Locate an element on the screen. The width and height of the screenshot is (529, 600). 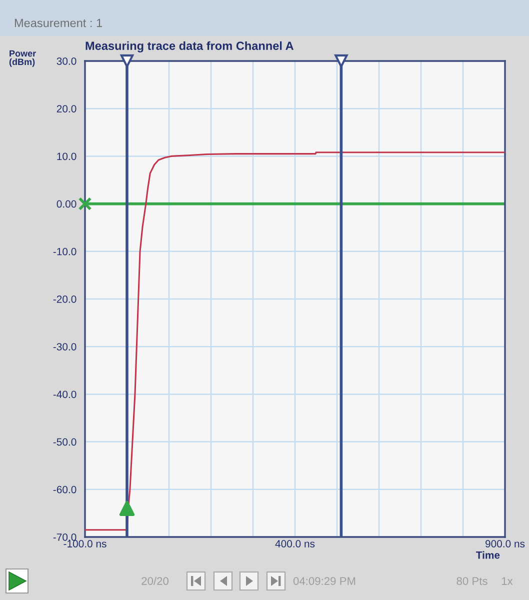
x-tick-label: -100.0 ns is located at coordinates (85, 544).